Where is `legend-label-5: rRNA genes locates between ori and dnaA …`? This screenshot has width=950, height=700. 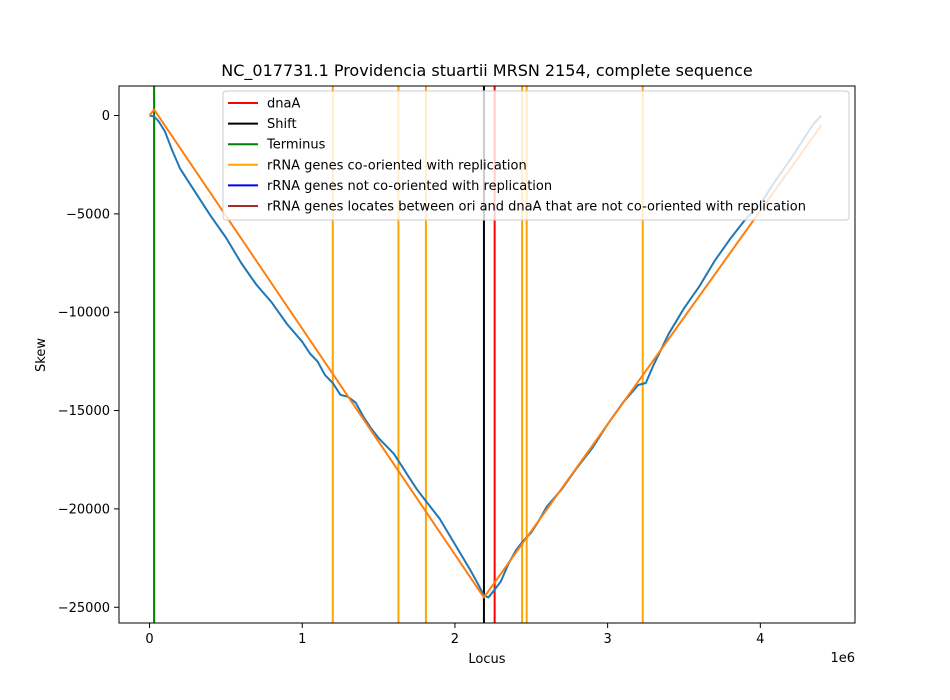 legend-label-5: rRNA genes locates between ori and dnaA … is located at coordinates (536, 207).